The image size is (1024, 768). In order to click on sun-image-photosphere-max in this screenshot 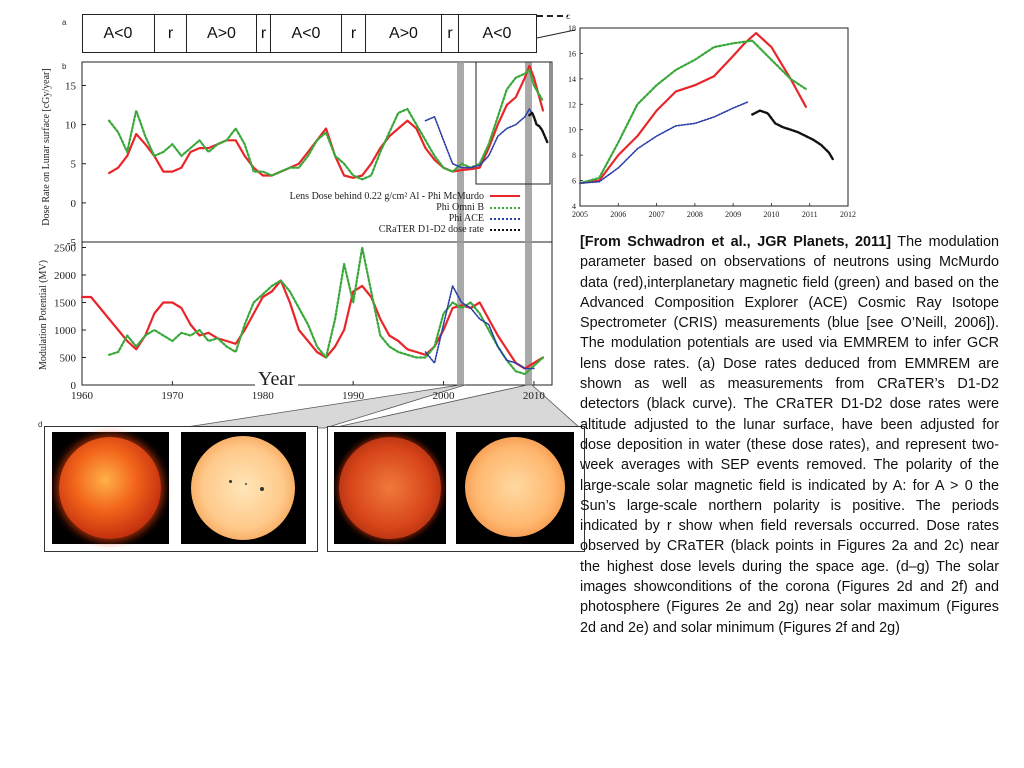, I will do `click(243, 488)`.